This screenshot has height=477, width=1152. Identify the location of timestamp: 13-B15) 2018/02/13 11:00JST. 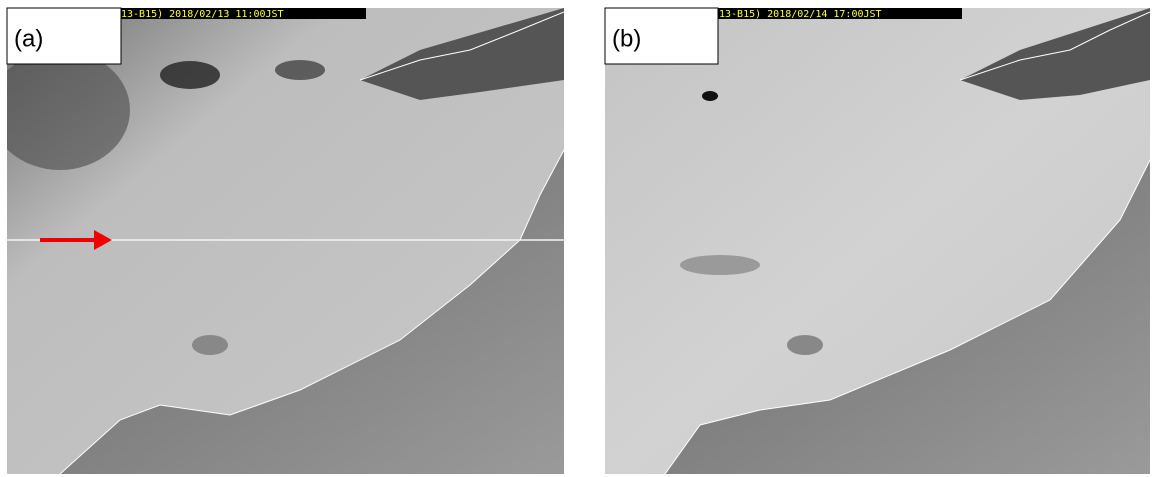
(202, 14).